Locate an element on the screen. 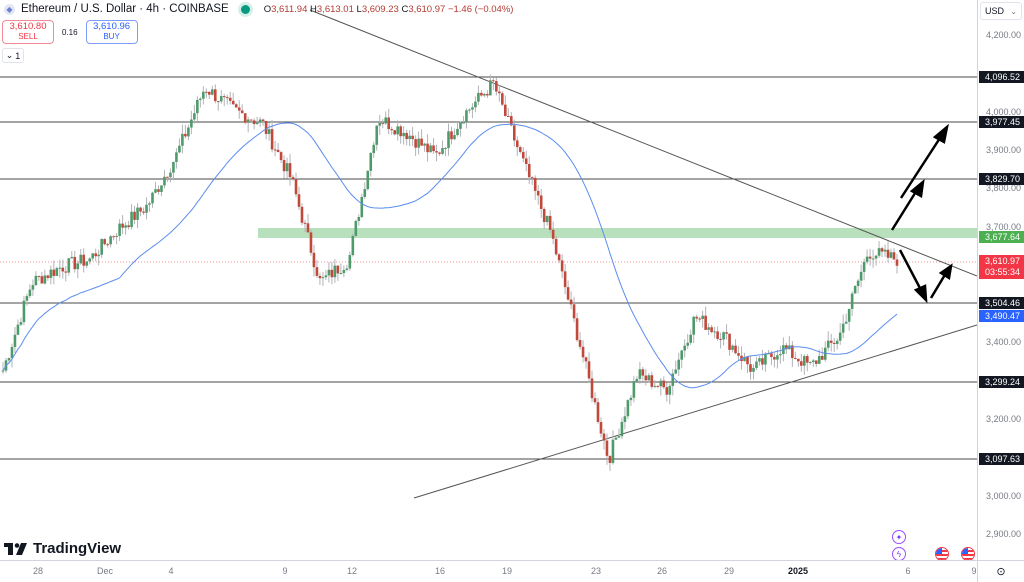 Image resolution: width=1024 pixels, height=582 pixels. level-label-3097: 3,097.63 is located at coordinates (1001, 459).